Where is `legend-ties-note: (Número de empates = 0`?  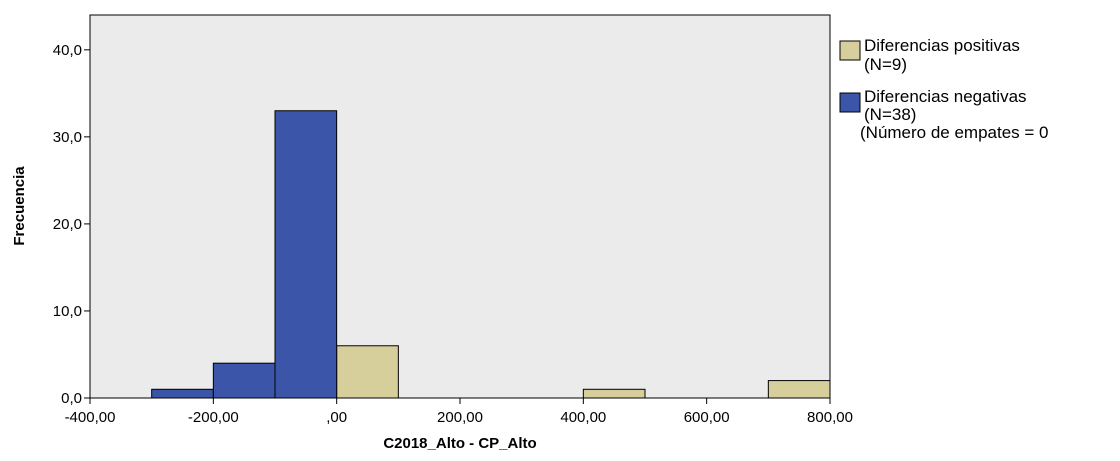 legend-ties-note: (Número de empates = 0 is located at coordinates (954, 132).